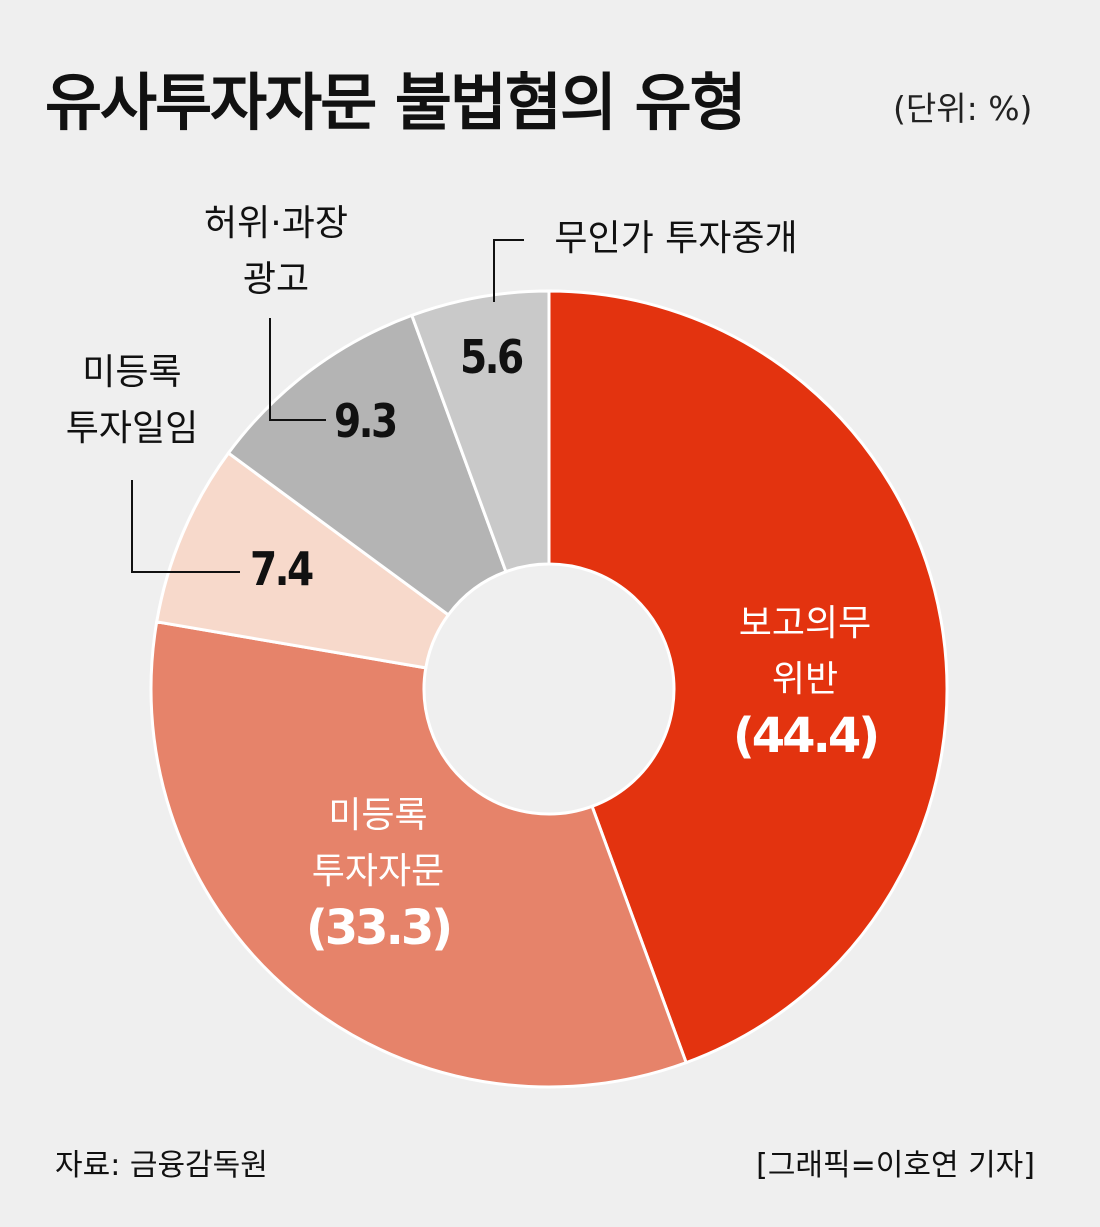  Describe the element at coordinates (132, 401) in the screenshot. I see `slice-label-discretionary: 미등록 투자일임` at that location.